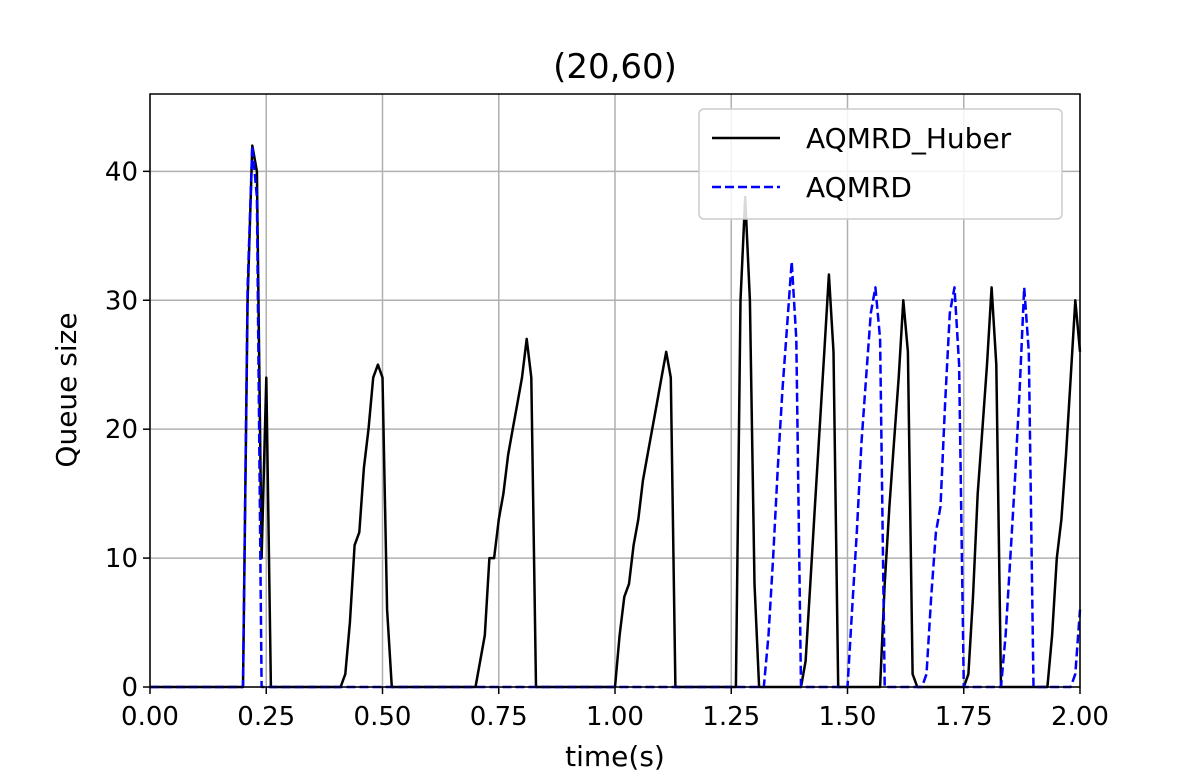  Describe the element at coordinates (121, 559) in the screenshot. I see `y-tick-label-1: 10` at that location.